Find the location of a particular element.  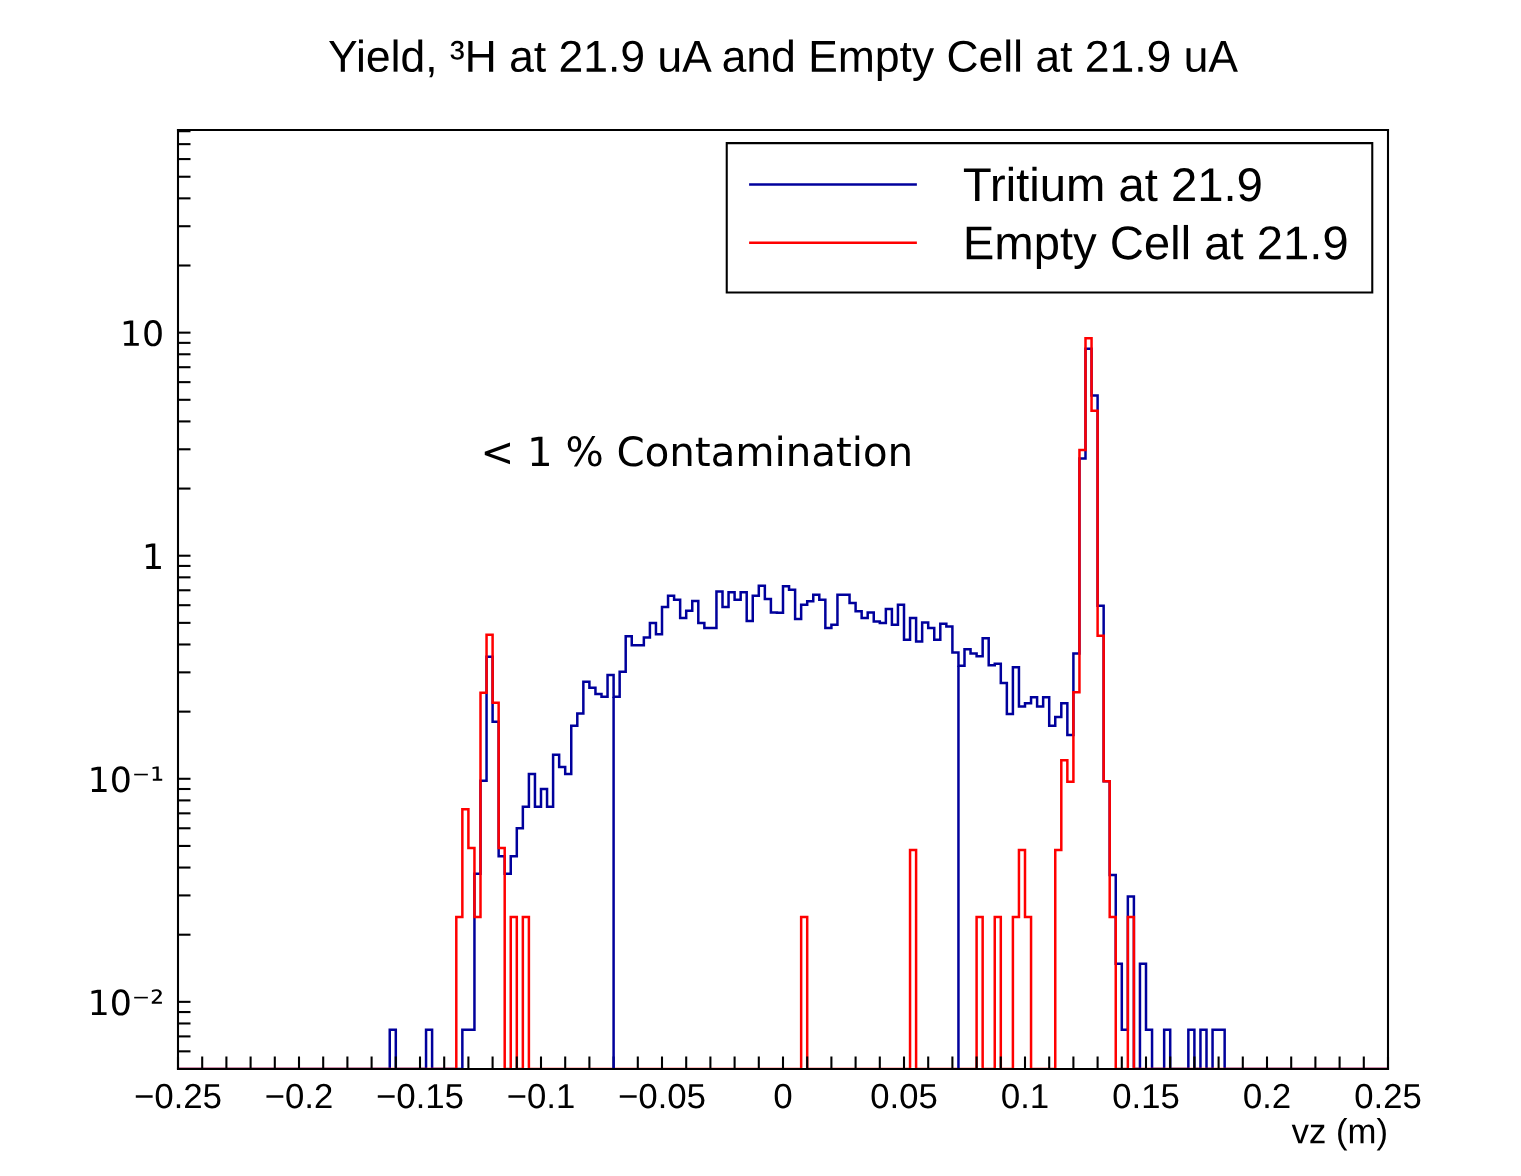

x-tick-label: −0.1 is located at coordinates (541, 1096).